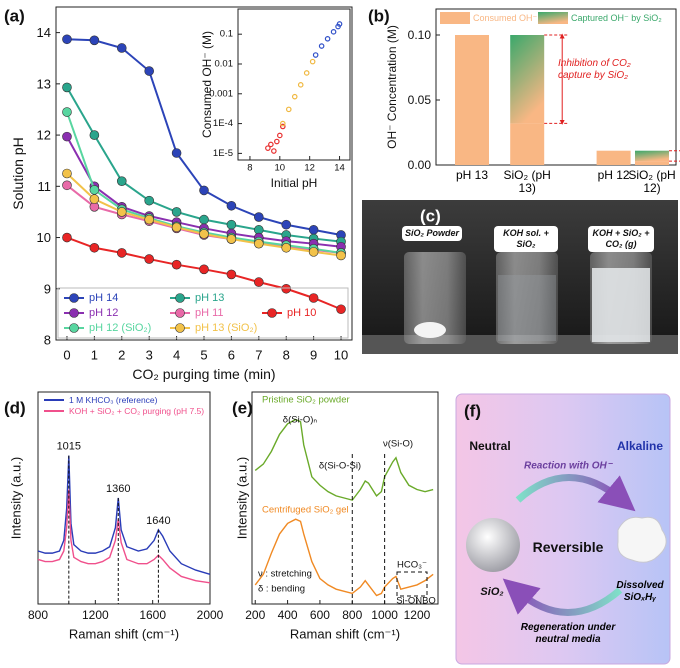 The height and width of the screenshot is (668, 680). What do you see at coordinates (203, 355) in the screenshot?
I see `x-tick-label: 5` at bounding box center [203, 355].